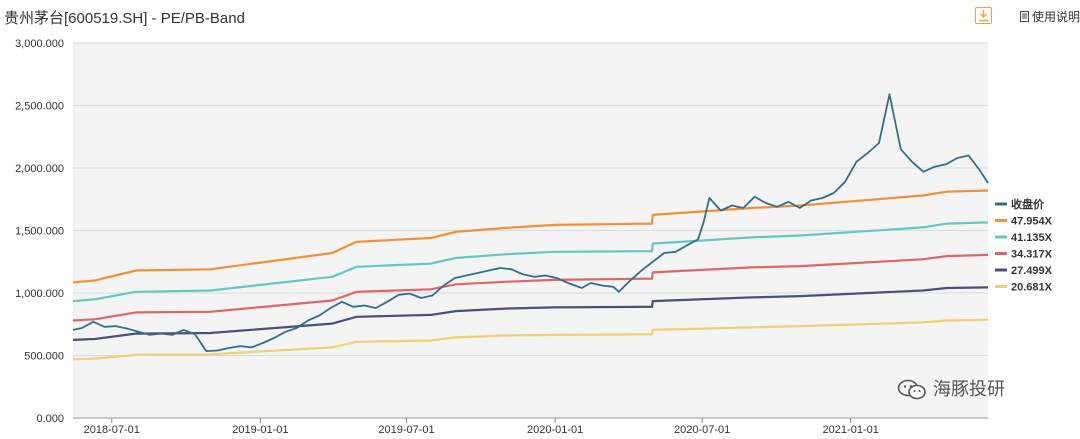 The image size is (1080, 439). Describe the element at coordinates (39, 44) in the screenshot. I see `y-tick-label: 3,000.000` at that location.